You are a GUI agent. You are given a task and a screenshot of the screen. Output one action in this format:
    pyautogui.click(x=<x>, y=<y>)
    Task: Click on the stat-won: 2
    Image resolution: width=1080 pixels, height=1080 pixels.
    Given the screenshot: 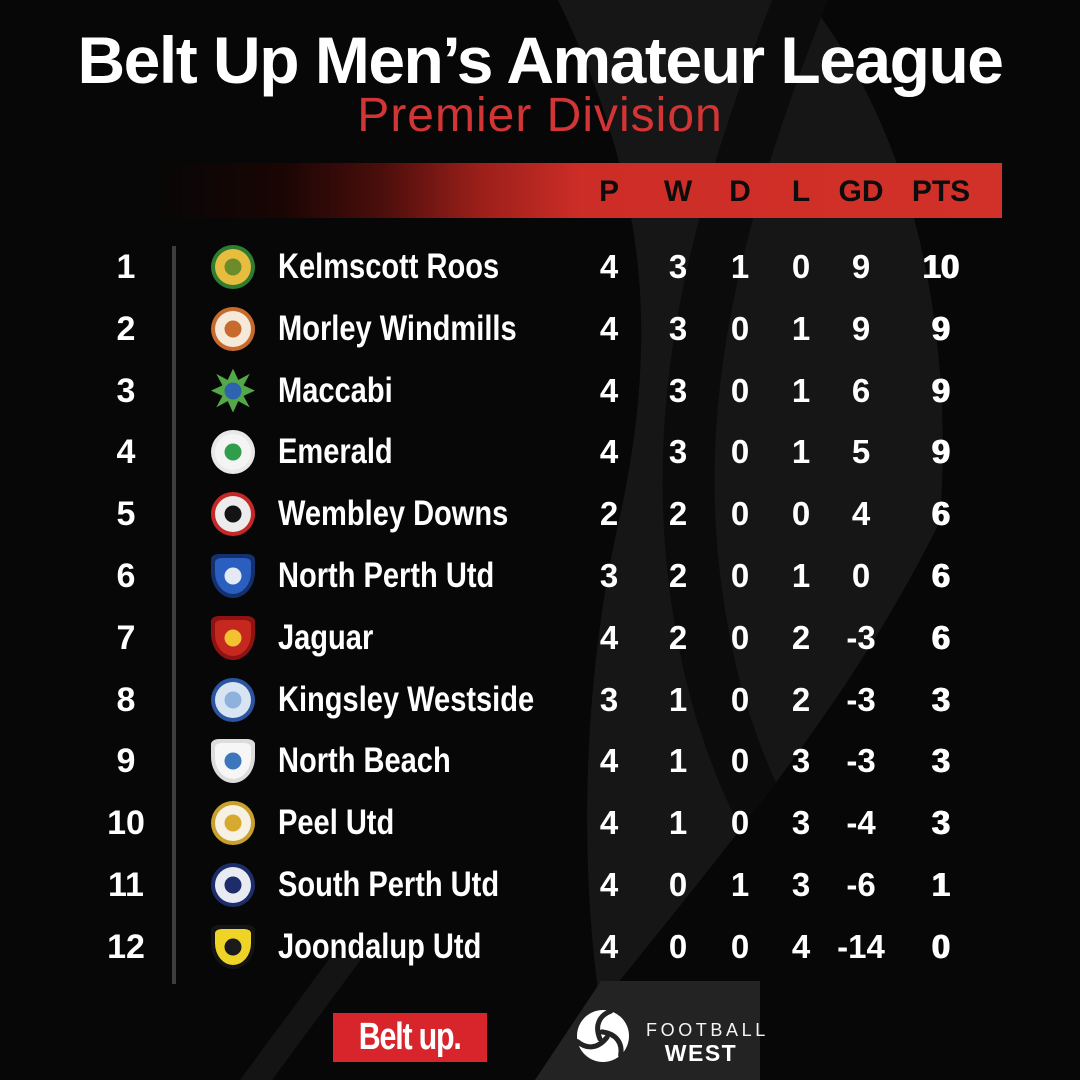 What is the action you would take?
    pyautogui.click(x=678, y=575)
    